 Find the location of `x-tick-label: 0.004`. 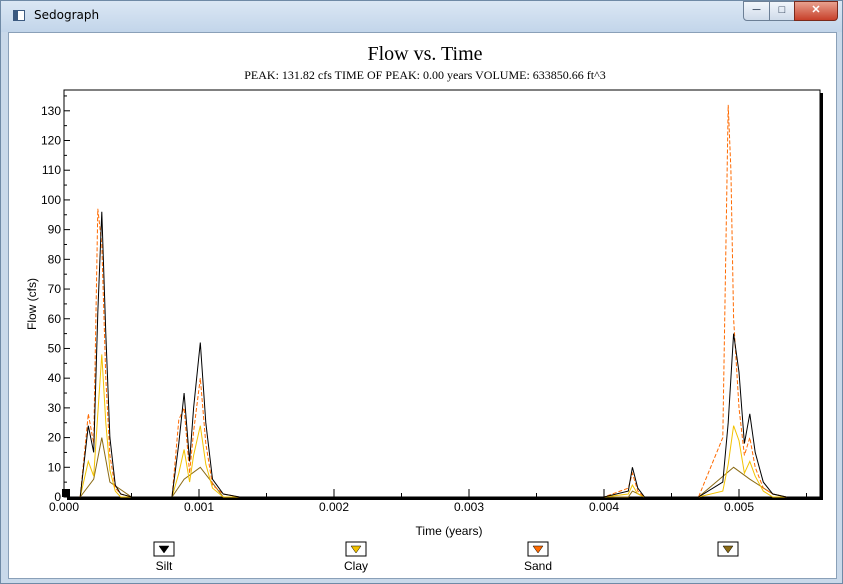

x-tick-label: 0.004 is located at coordinates (604, 507).